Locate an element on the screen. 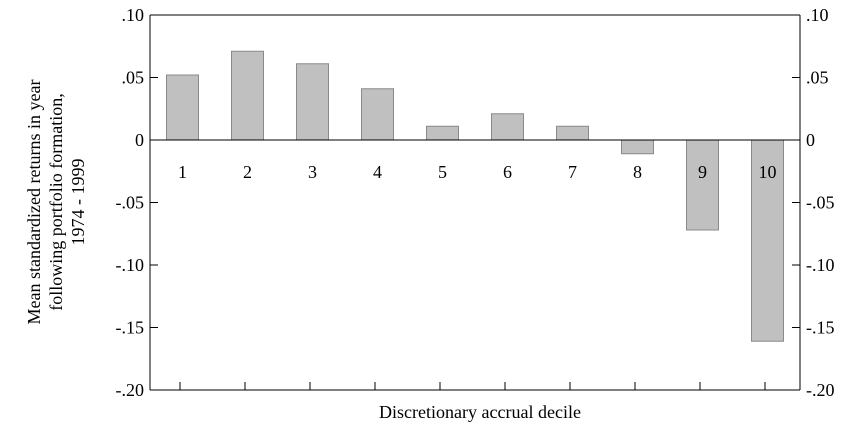 This screenshot has width=845, height=429. x-axis-title: Discretionary accrual decile is located at coordinates (480, 412).